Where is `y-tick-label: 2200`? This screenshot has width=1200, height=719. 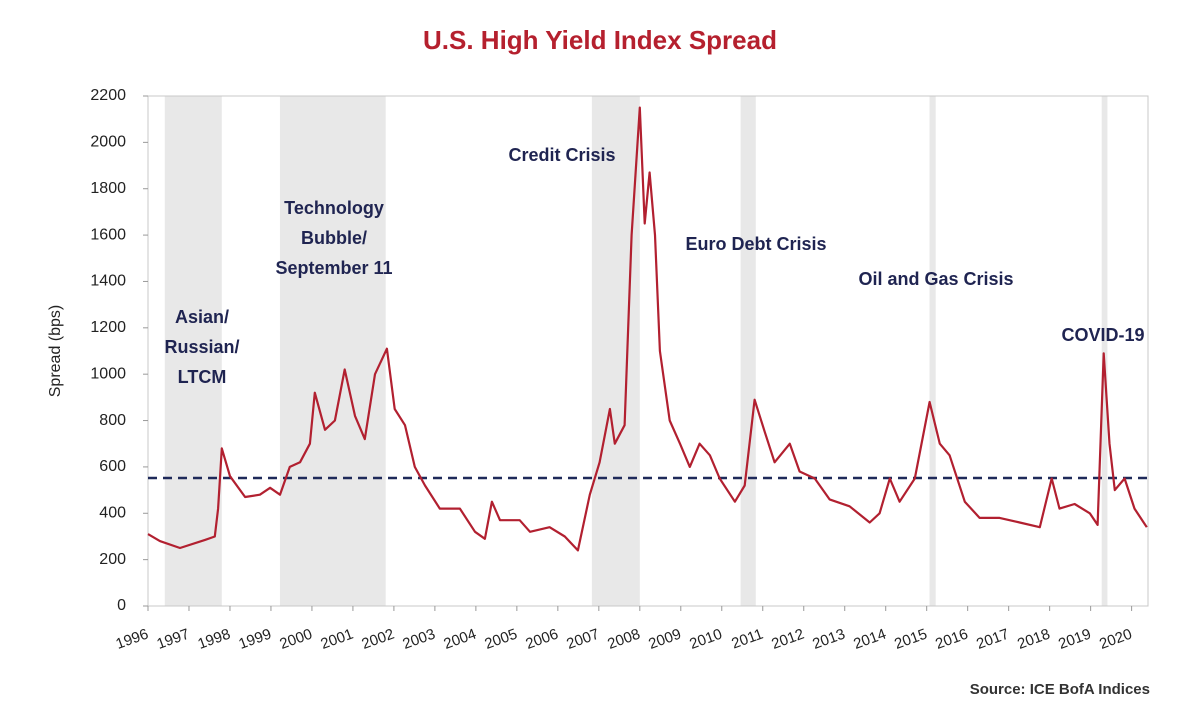 y-tick-label: 2200 is located at coordinates (108, 95).